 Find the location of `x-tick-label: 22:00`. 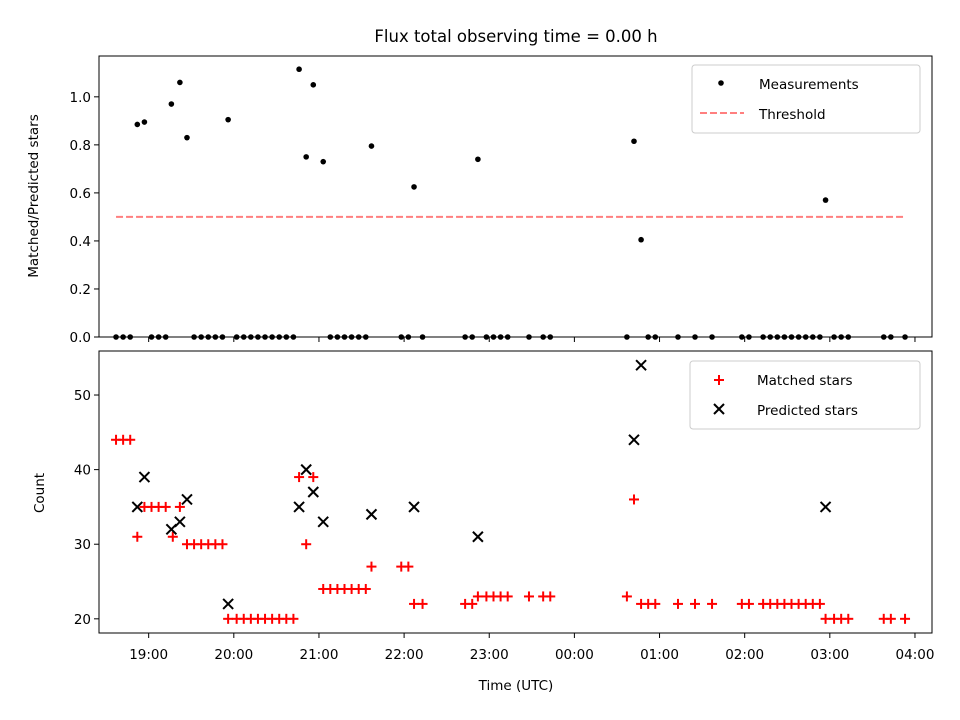

x-tick-label: 22:00 is located at coordinates (404, 655).